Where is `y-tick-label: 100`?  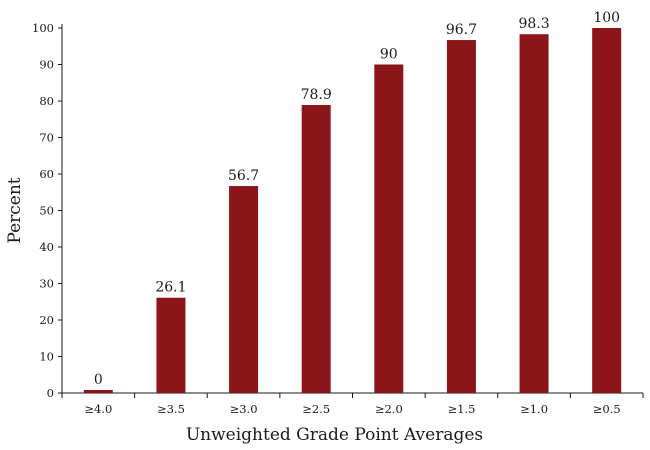
y-tick-label: 100 is located at coordinates (43, 28).